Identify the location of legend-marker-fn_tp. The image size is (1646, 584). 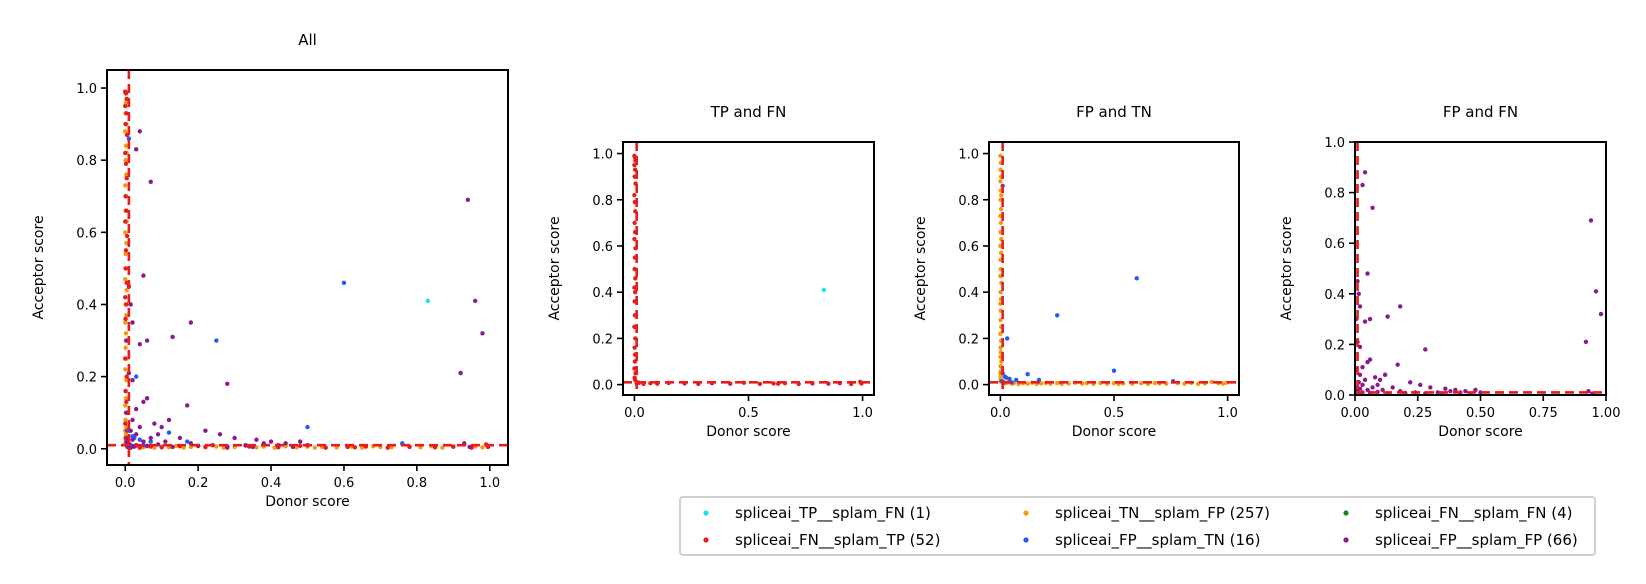
(706, 540).